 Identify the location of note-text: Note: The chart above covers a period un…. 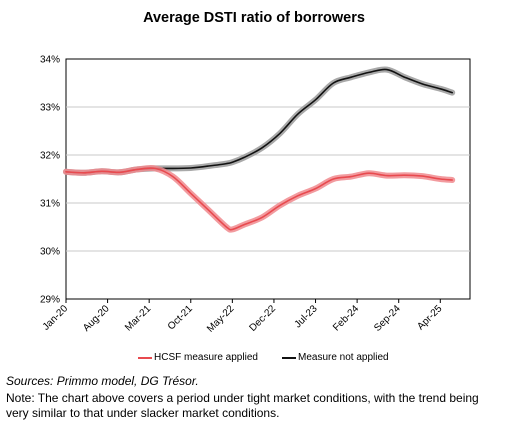
(242, 405).